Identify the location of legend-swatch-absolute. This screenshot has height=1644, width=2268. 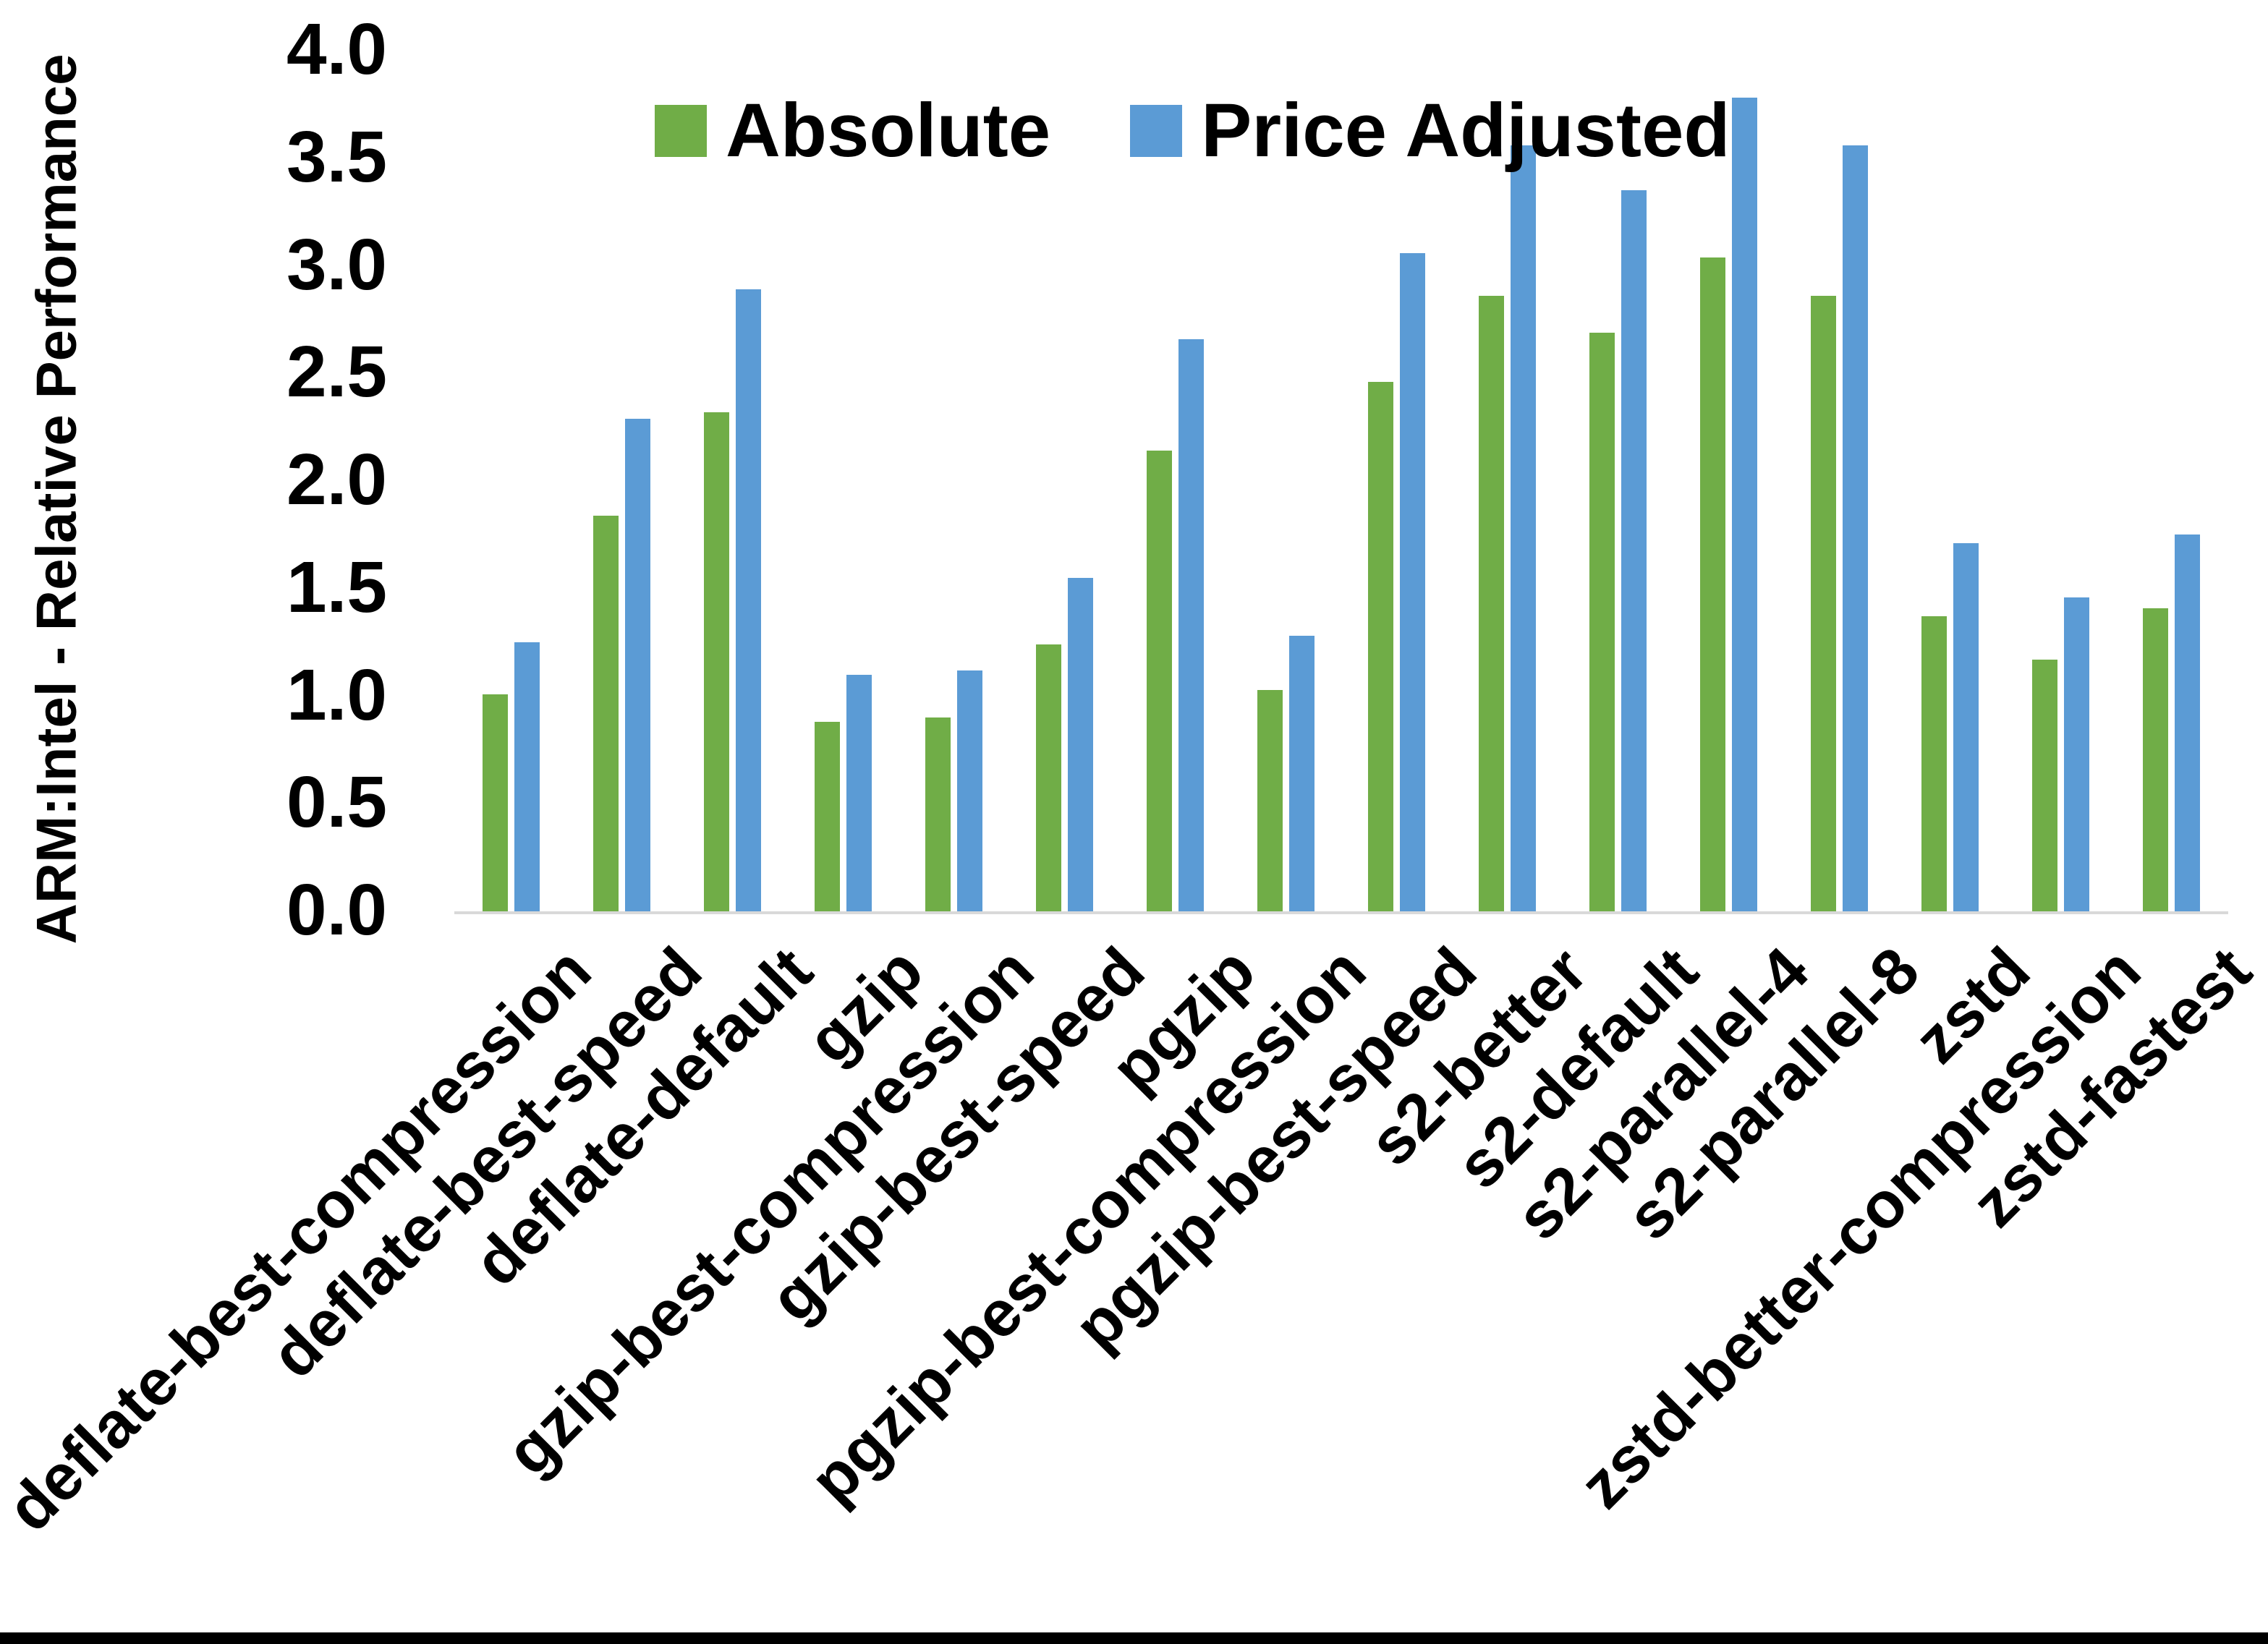
(681, 130).